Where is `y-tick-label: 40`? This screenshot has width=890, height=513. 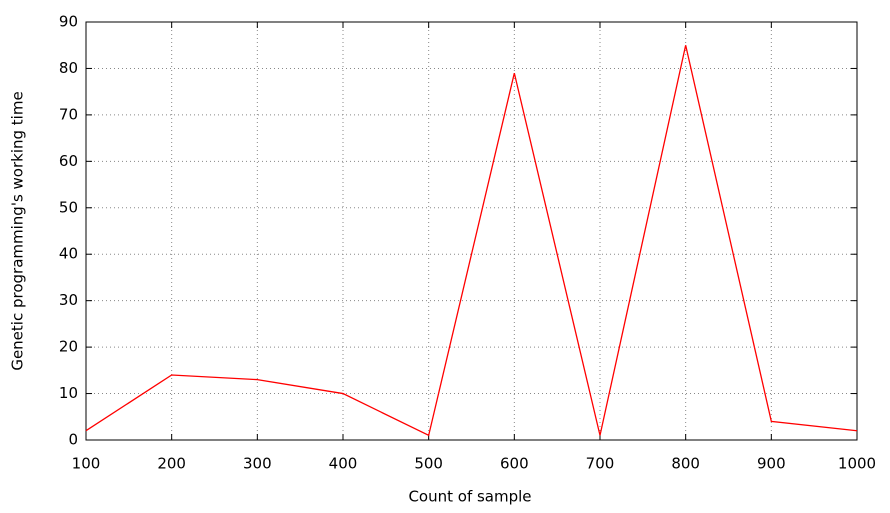 y-tick-label: 40 is located at coordinates (68, 254).